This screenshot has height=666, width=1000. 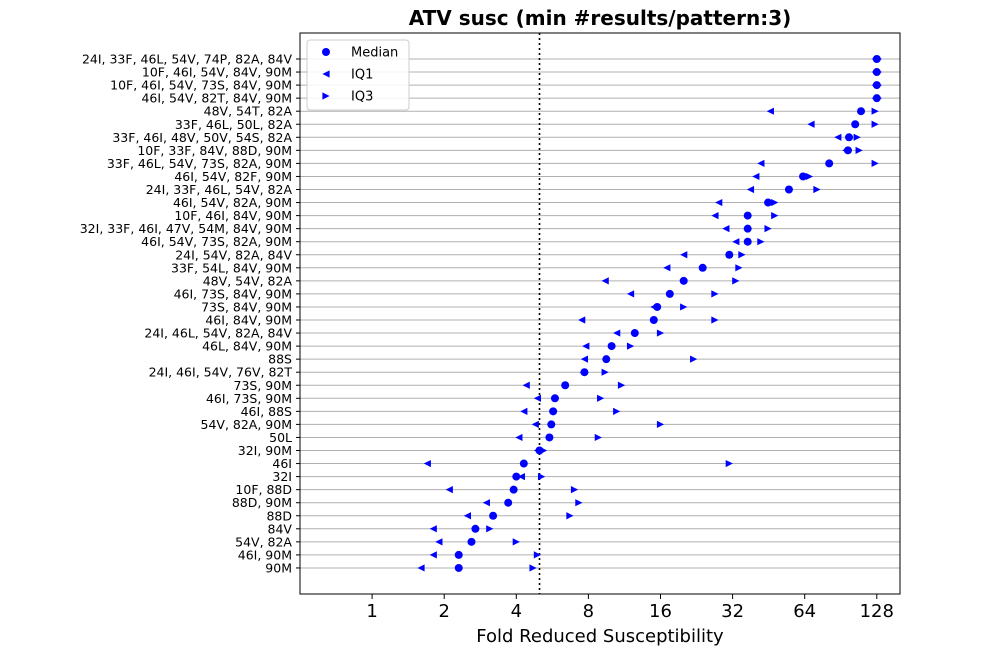 I want to click on y-tick-label: 46I, 54V, 82F, 90M, so click(x=233, y=176).